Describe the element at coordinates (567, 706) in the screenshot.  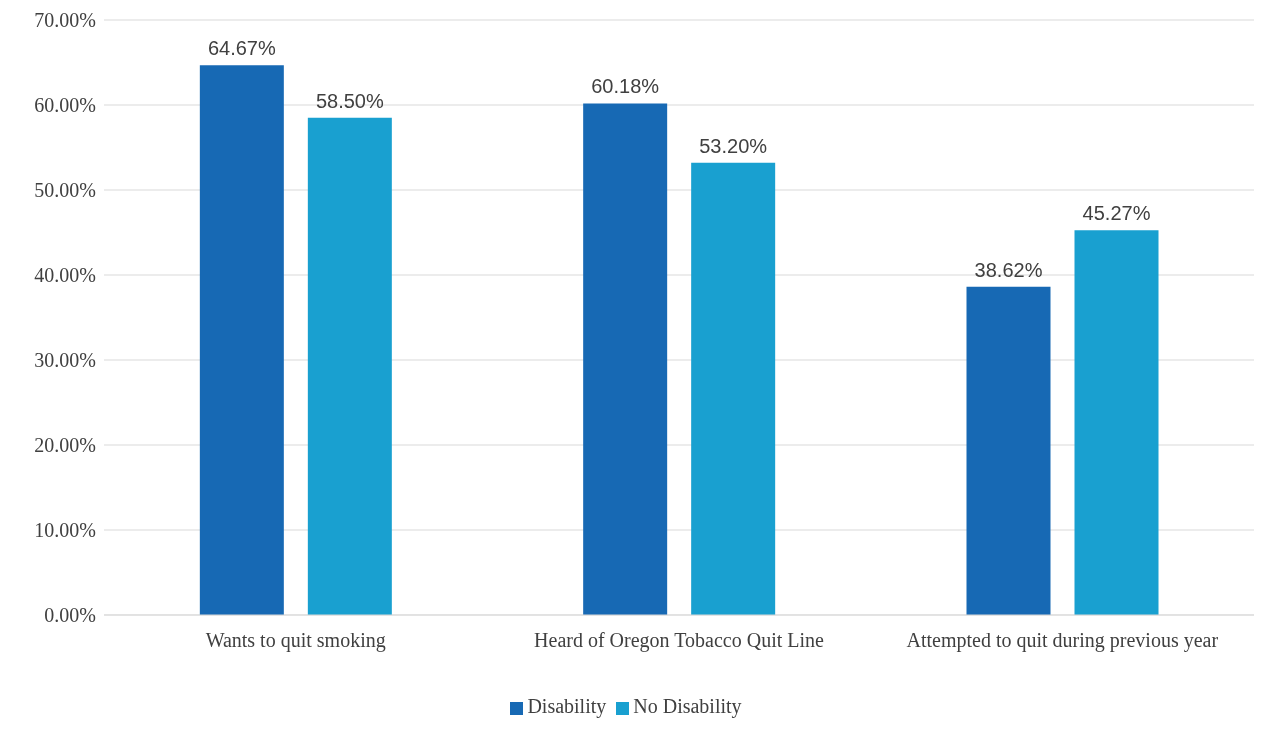
I see `legend-label: Disability` at that location.